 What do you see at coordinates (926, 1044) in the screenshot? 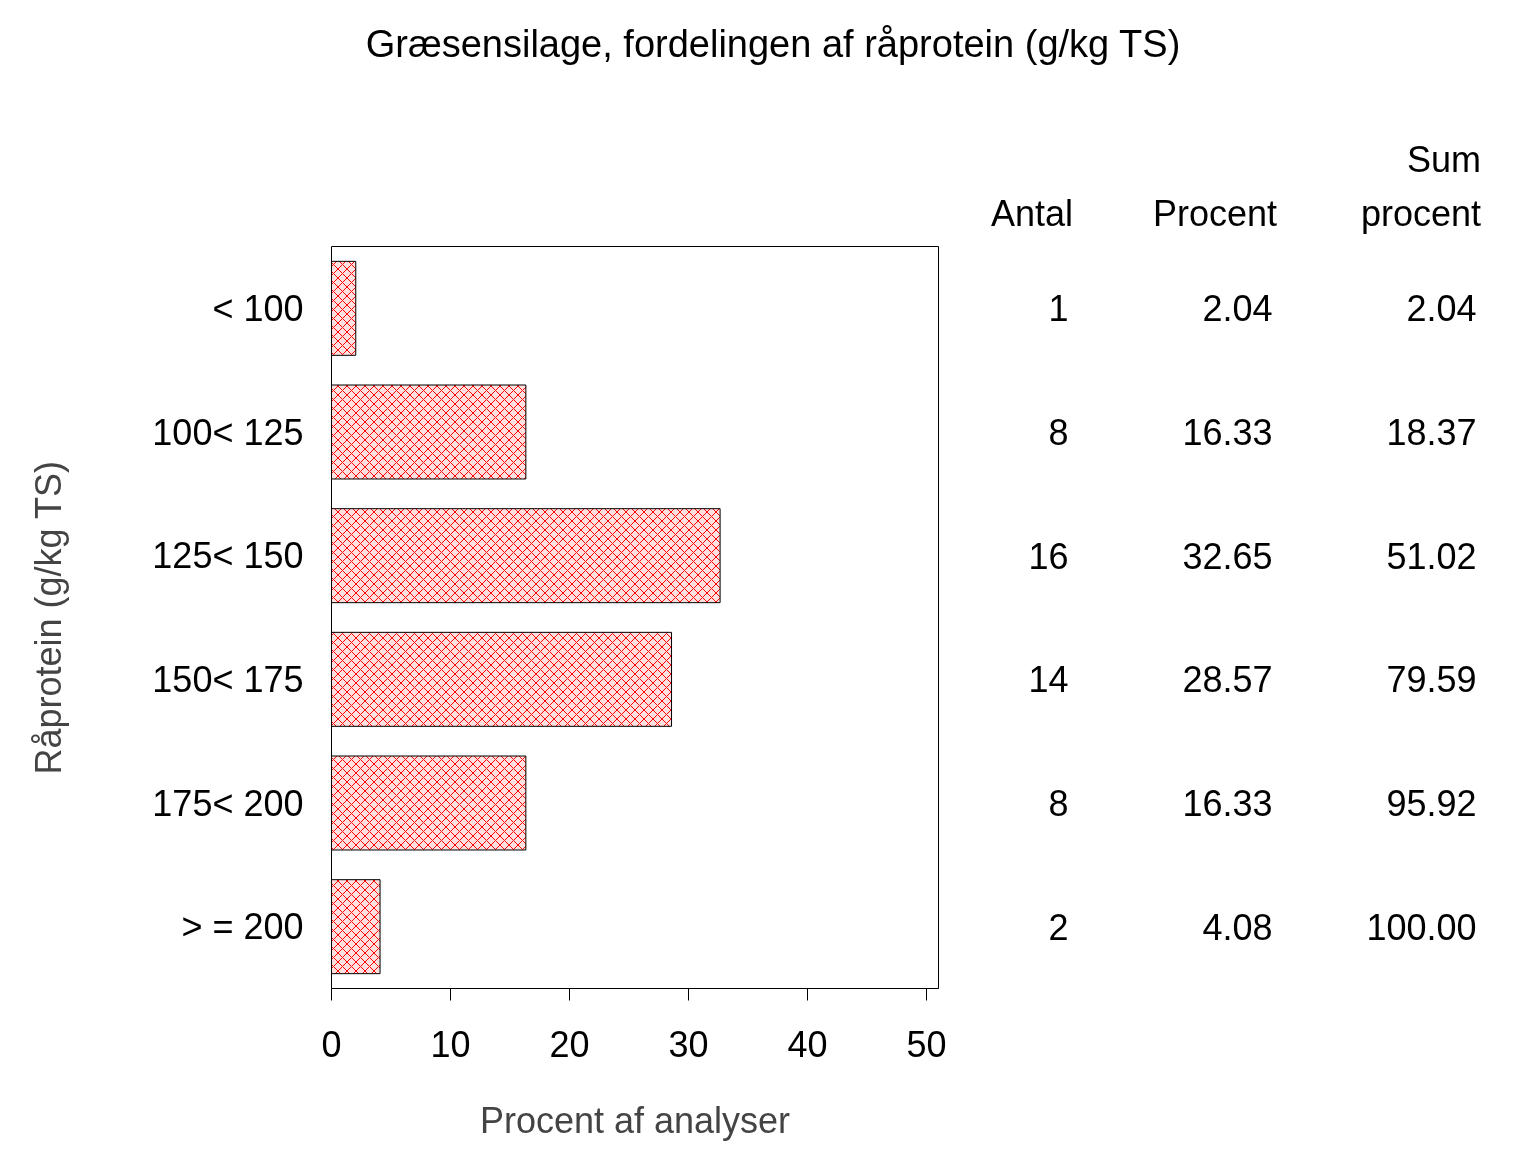
I see `x-tick-label: 50` at bounding box center [926, 1044].